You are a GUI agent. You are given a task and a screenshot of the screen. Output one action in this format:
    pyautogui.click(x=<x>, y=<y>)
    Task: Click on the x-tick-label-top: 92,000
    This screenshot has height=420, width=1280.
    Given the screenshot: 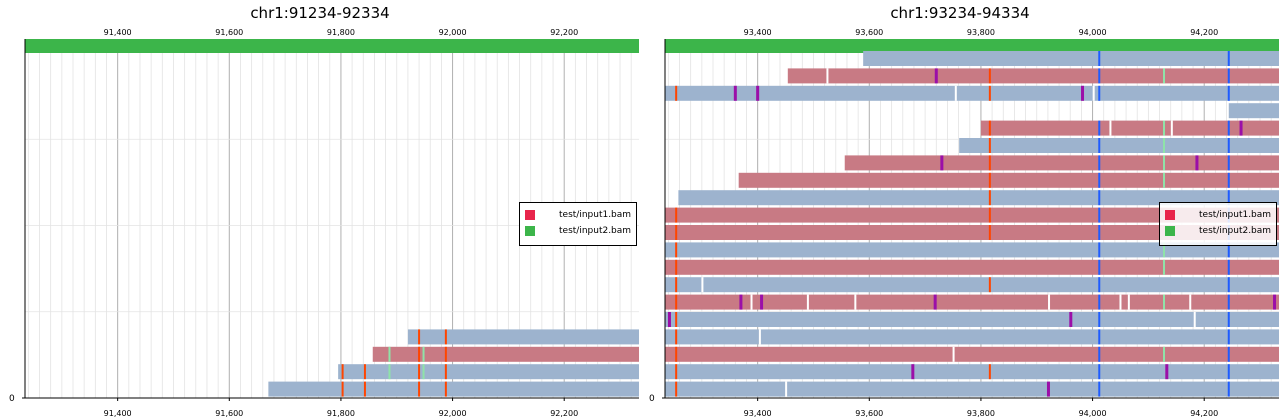 What is the action you would take?
    pyautogui.click(x=453, y=32)
    